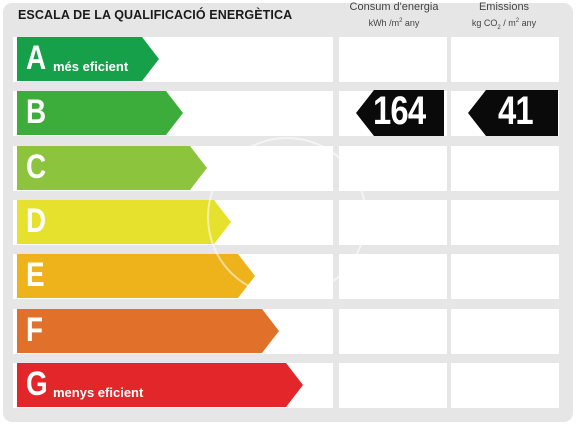  Describe the element at coordinates (124, 222) in the screenshot. I see `rating-bar-d: D` at that location.